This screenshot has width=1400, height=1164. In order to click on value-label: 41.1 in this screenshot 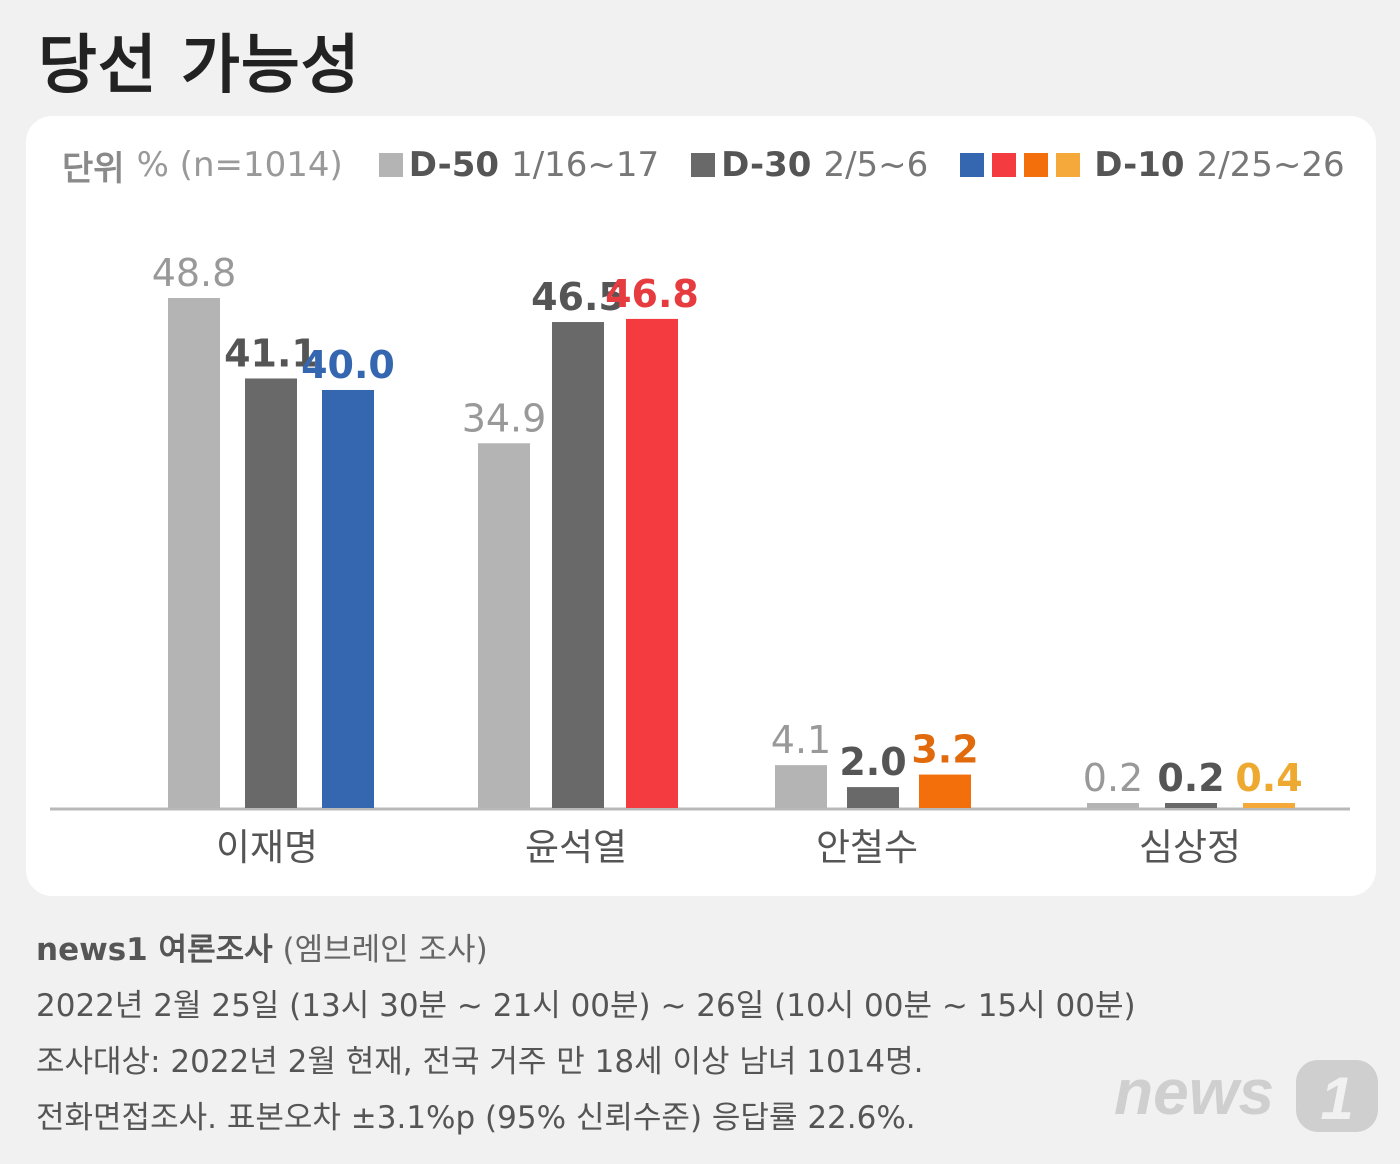, I will do `click(271, 353)`.